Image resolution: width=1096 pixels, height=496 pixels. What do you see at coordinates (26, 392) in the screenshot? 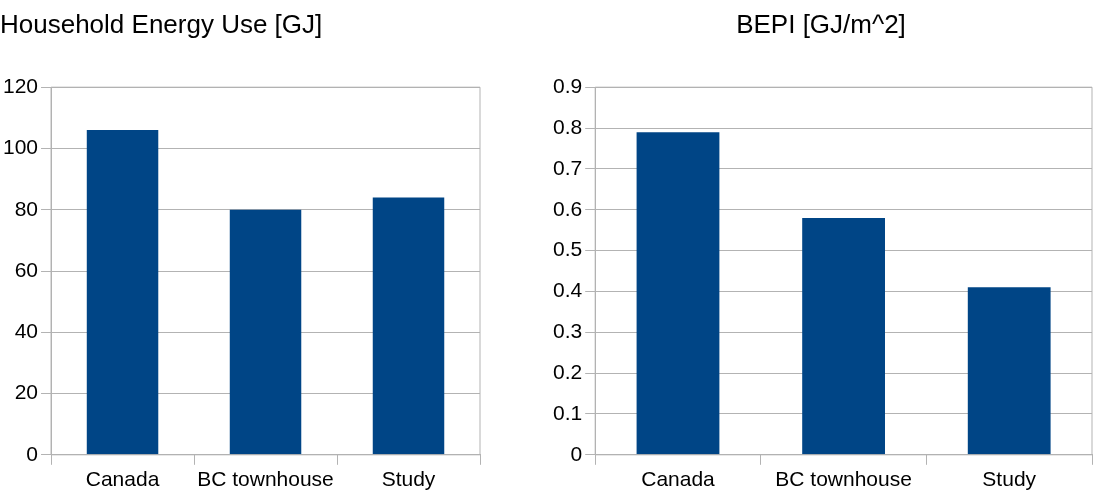
I see `y-tick-label: 20` at bounding box center [26, 392].